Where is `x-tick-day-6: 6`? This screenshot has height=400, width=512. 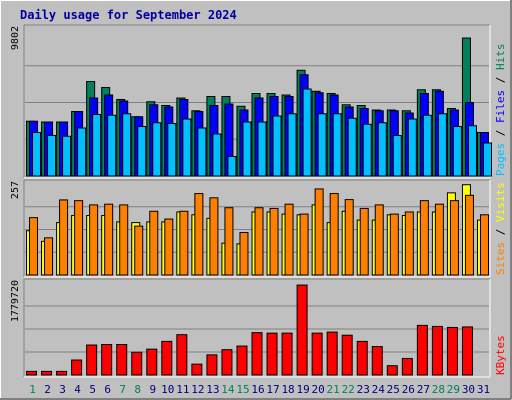
x-tick-day-6: 6 is located at coordinates (107, 389).